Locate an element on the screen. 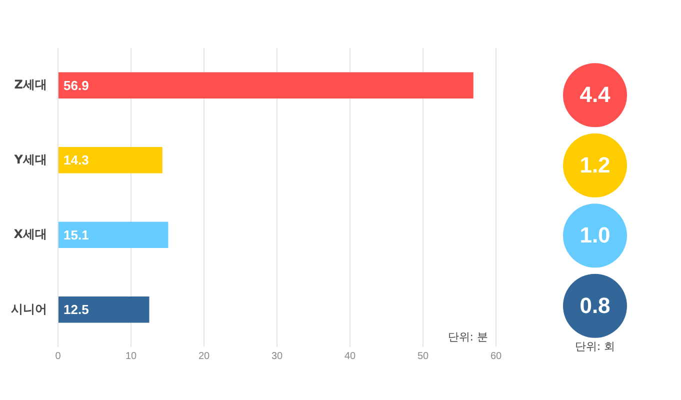  x-tick-label: 0 is located at coordinates (58, 356).